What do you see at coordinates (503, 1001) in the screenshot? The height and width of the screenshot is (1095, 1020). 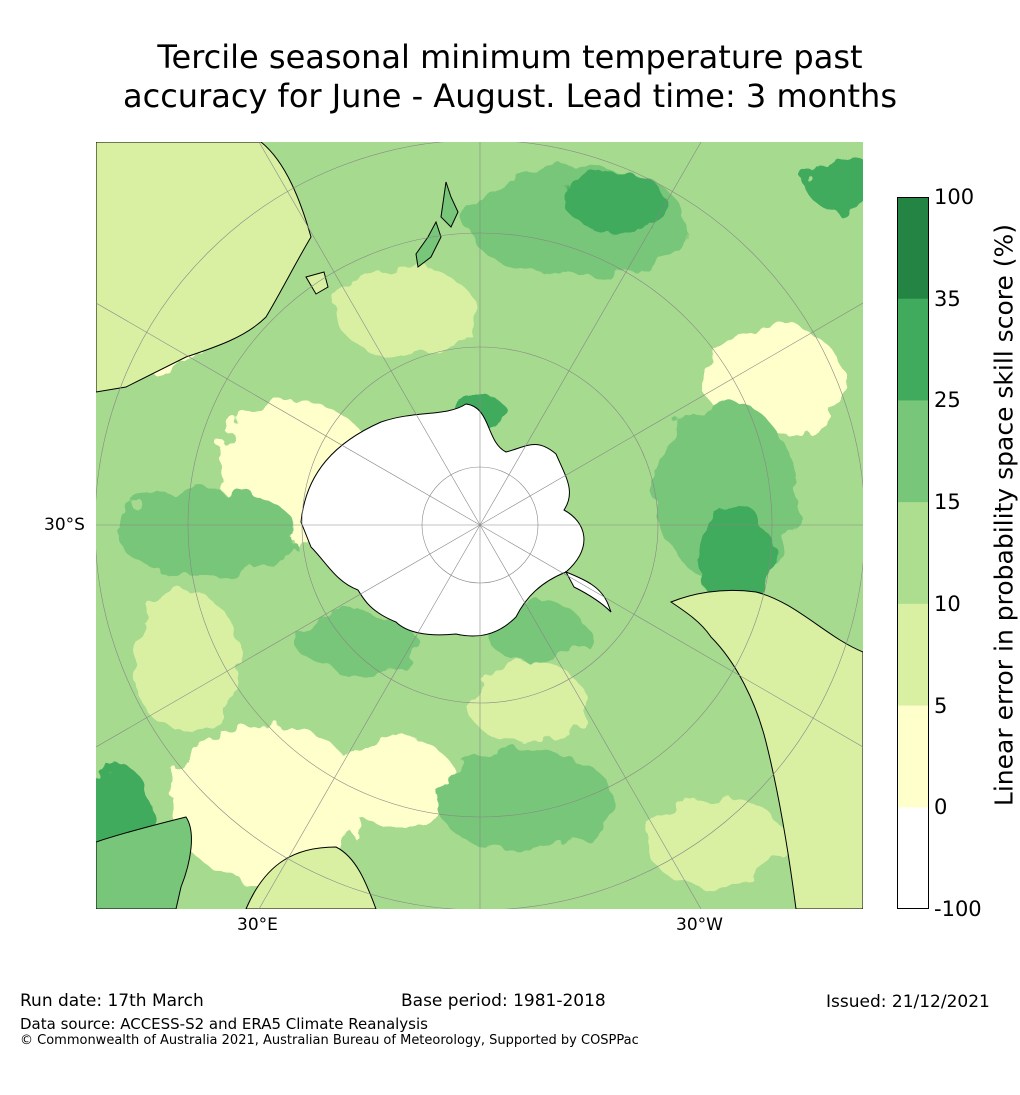 I see `base-period: Base period: 1981-2018` at bounding box center [503, 1001].